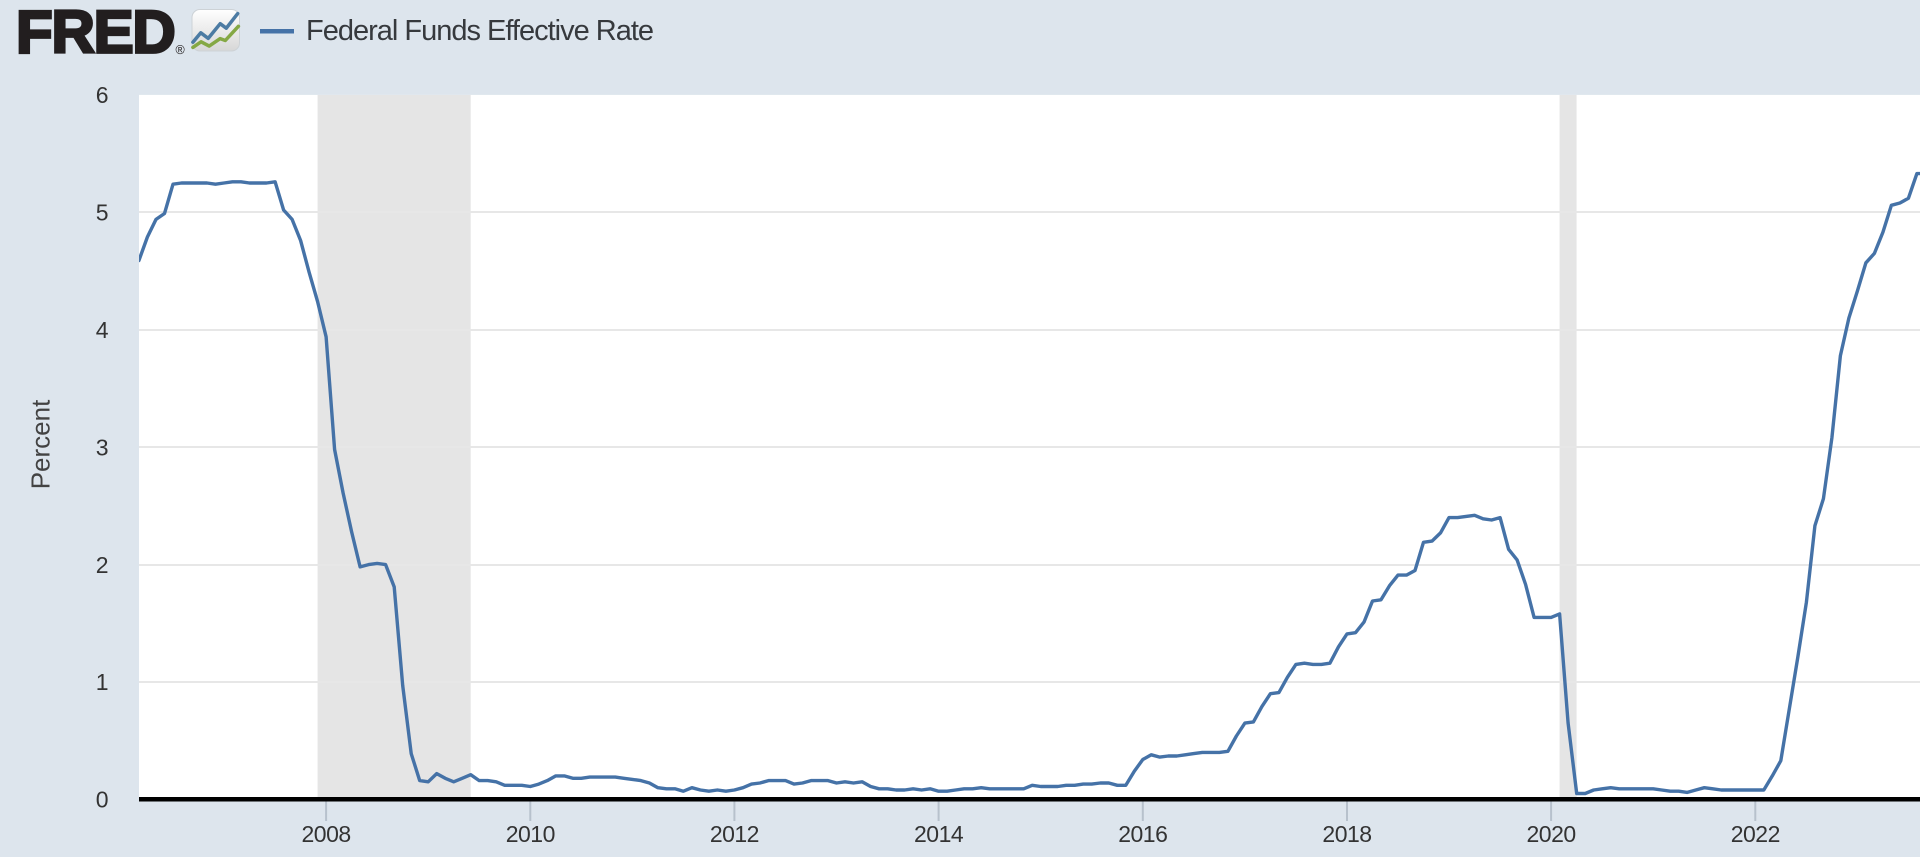 The height and width of the screenshot is (857, 1920). I want to click on svg-text: 0, so click(102, 800).